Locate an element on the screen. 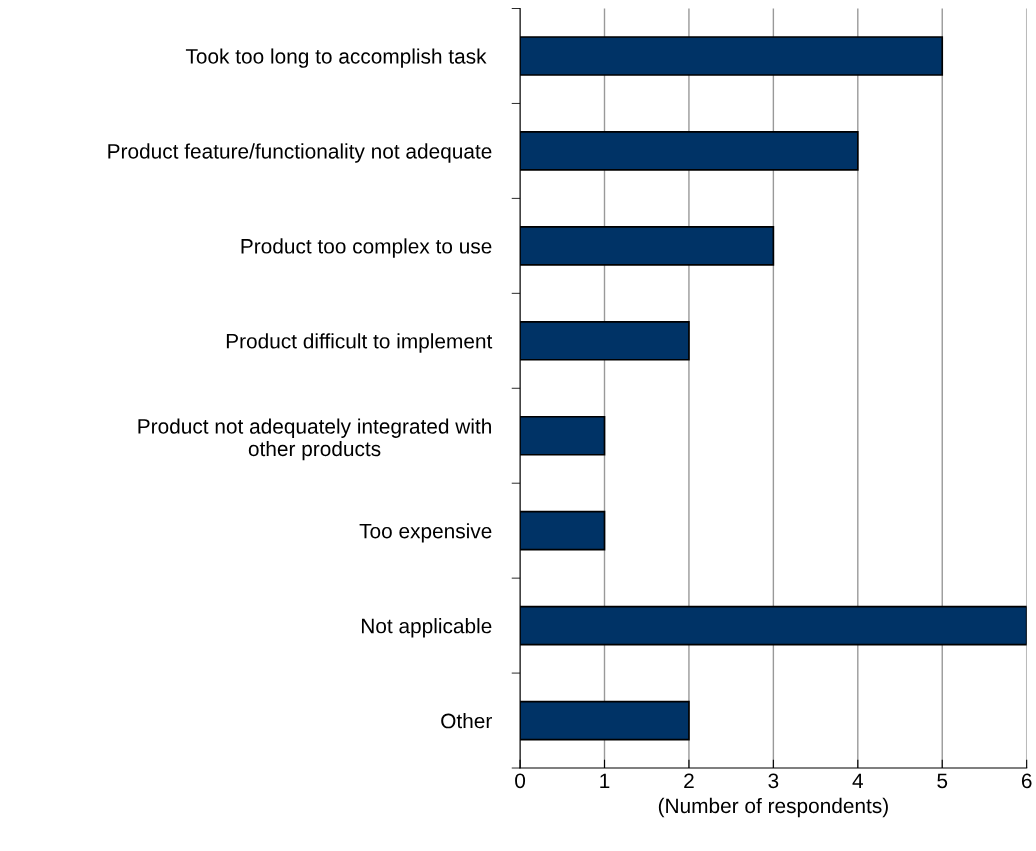 The width and height of the screenshot is (1036, 851). y-tick-label: Product feature/functionality not adequate is located at coordinates (300, 153).